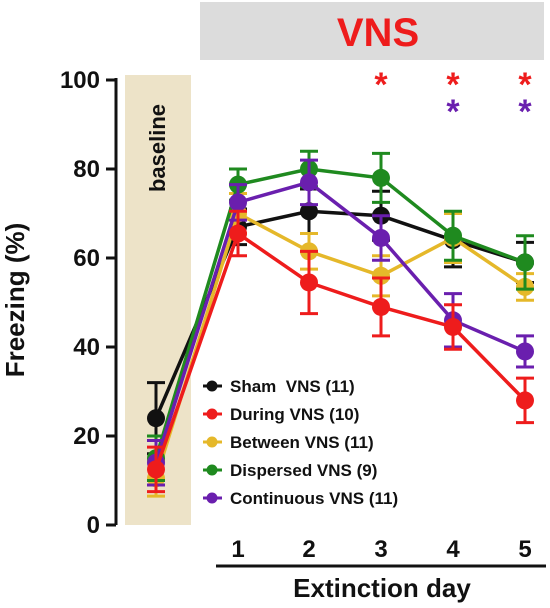 The width and height of the screenshot is (550, 608). I want to click on y-tick-label: 80, so click(86, 169).